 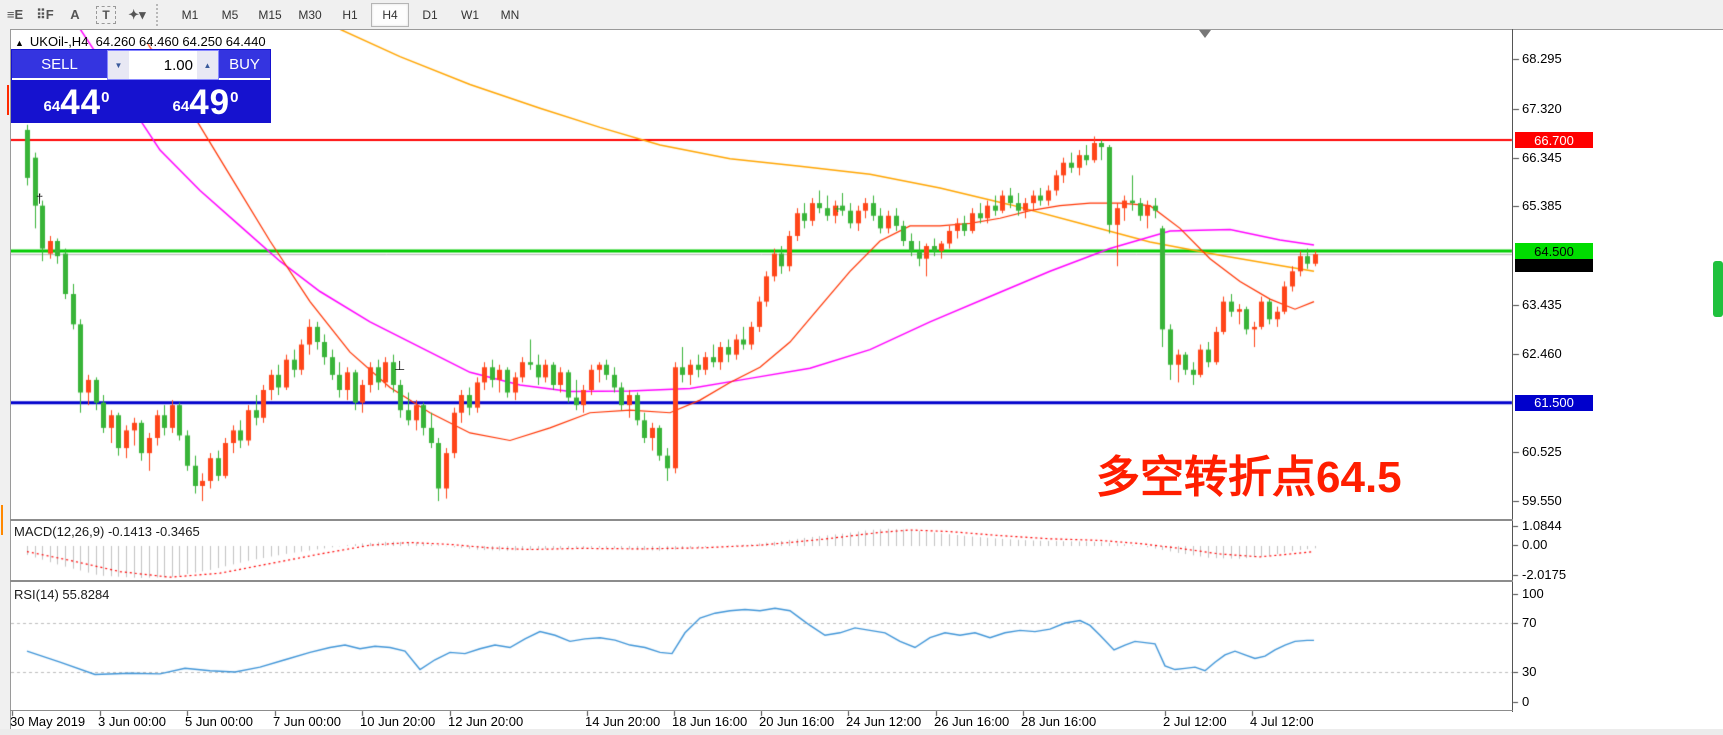 I want to click on price-line-label: 61.500, so click(x=1554, y=402).